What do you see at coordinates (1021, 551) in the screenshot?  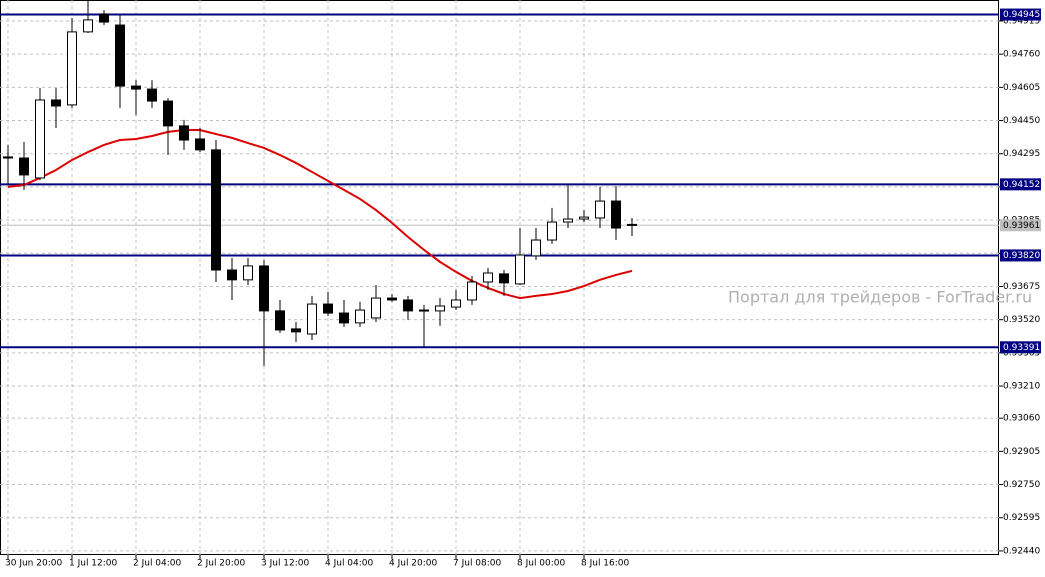 I see `y-tick-label: 0.92440` at bounding box center [1021, 551].